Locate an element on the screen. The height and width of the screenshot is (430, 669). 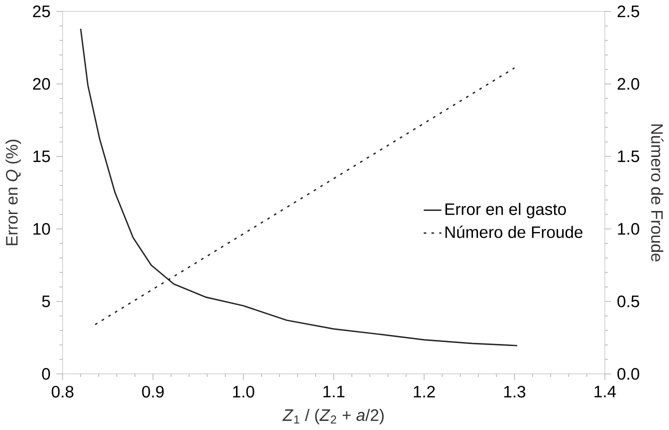
y2-tick-label: 0.5 is located at coordinates (628, 302).